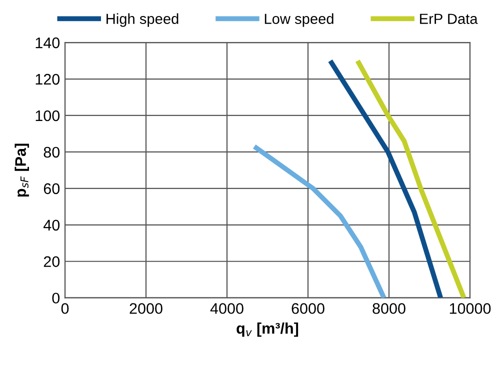  What do you see at coordinates (142, 20) in the screenshot?
I see `legend-label: High speed` at bounding box center [142, 20].